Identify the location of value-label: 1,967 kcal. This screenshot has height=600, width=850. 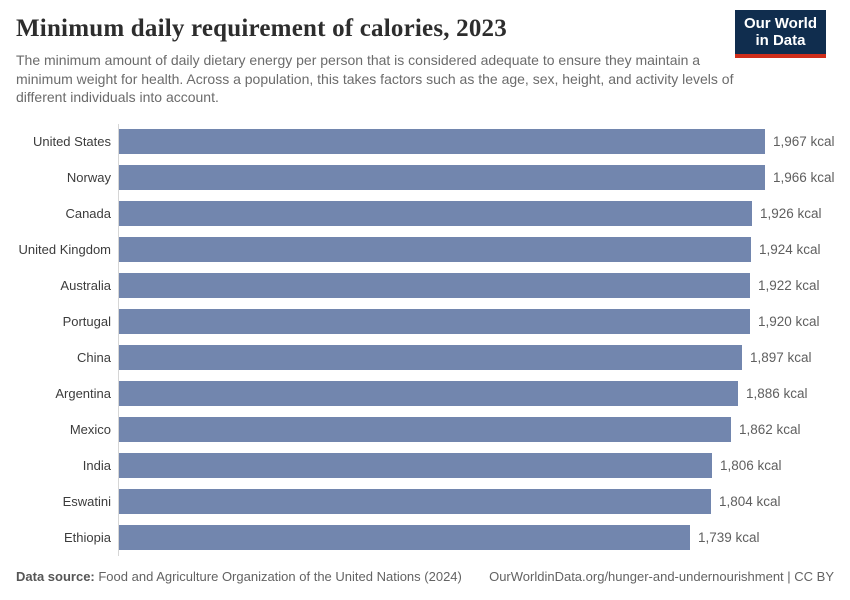
(804, 142).